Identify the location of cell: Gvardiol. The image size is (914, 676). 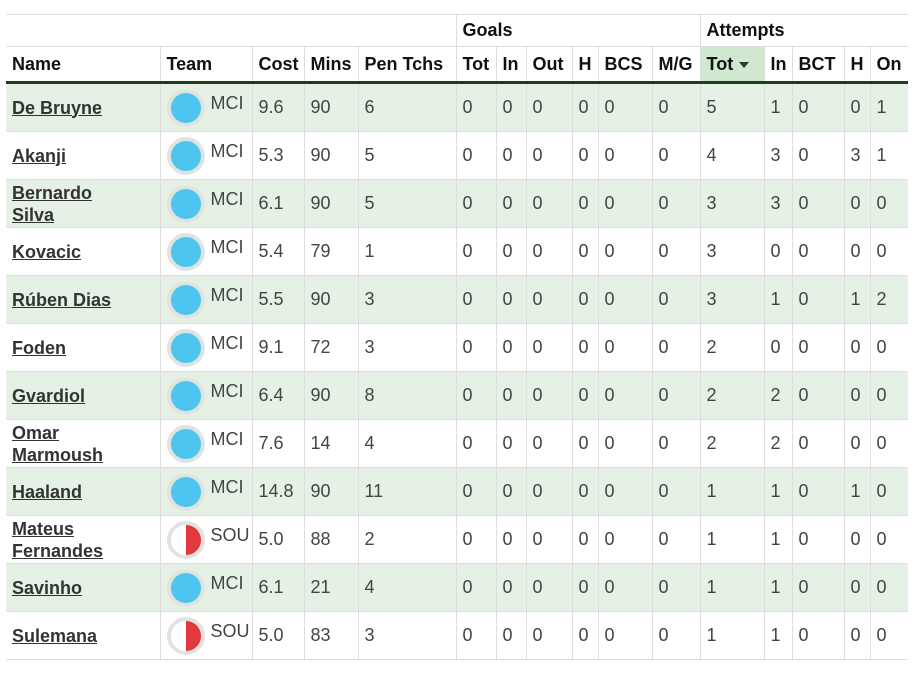
(83, 395).